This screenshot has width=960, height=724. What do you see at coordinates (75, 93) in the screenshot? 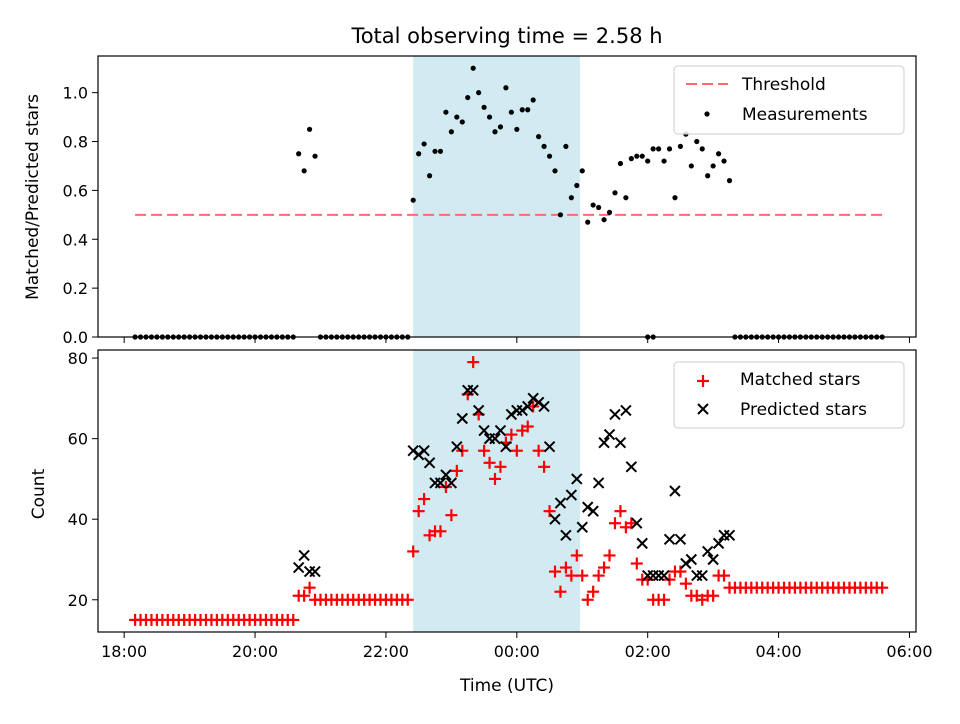
I see `y-tick-label: 1.0` at bounding box center [75, 93].